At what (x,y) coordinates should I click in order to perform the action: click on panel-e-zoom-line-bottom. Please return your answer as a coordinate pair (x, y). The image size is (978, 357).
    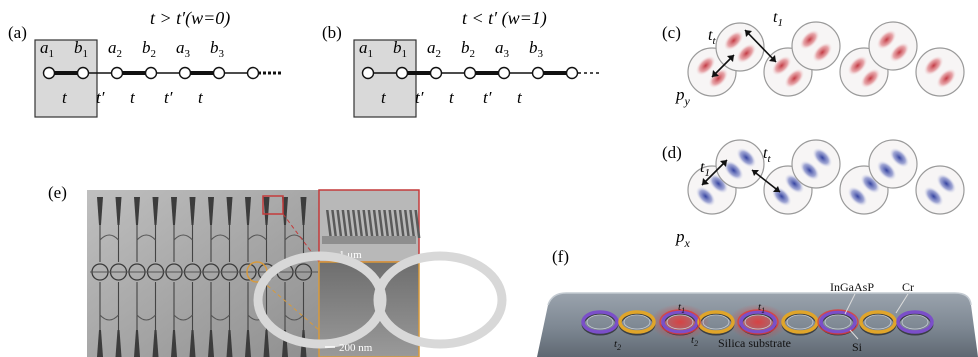
    Looking at the image, I should click on (290, 305).